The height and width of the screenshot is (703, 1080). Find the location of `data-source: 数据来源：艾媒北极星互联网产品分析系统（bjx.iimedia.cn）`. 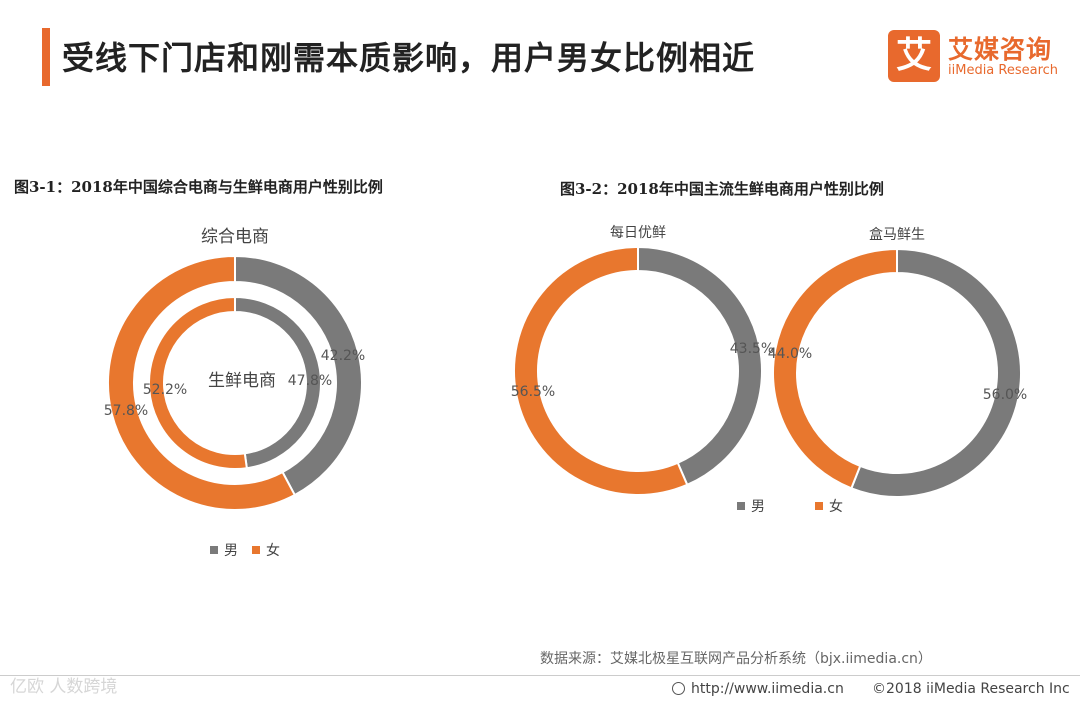

data-source: 数据来源：艾媒北极星互联网产品分析系统（bjx.iimedia.cn） is located at coordinates (736, 659).